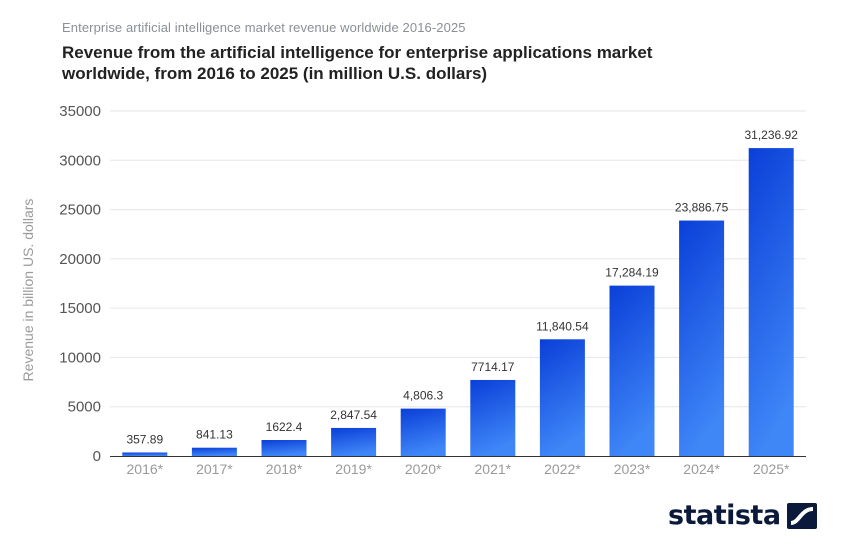 The height and width of the screenshot is (550, 845). I want to click on statista-mark-icon, so click(801, 515).